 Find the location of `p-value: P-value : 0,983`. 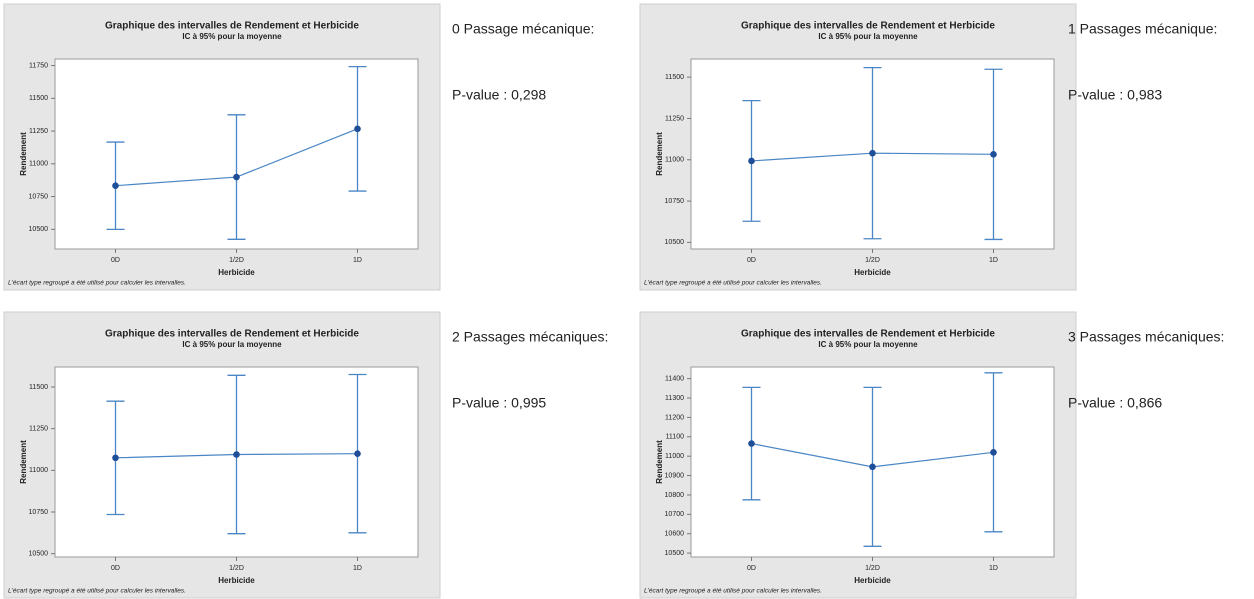

p-value: P-value : 0,983 is located at coordinates (1115, 95).